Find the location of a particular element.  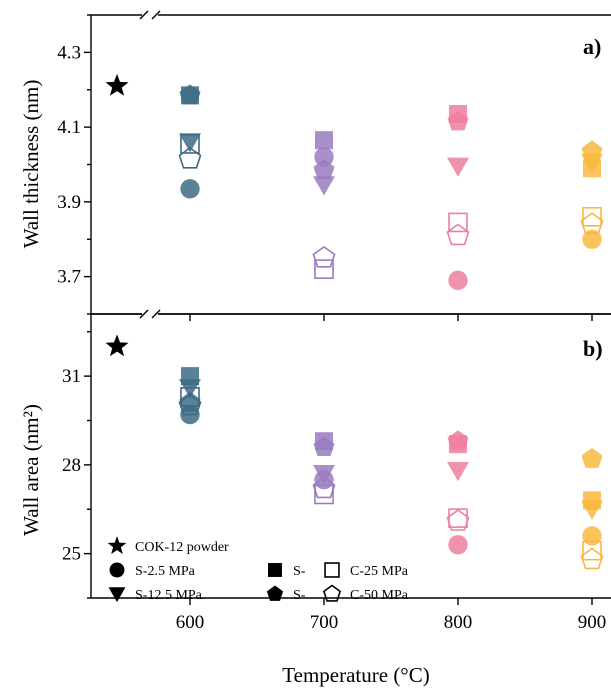

panel-a-label: a) is located at coordinates (592, 46).